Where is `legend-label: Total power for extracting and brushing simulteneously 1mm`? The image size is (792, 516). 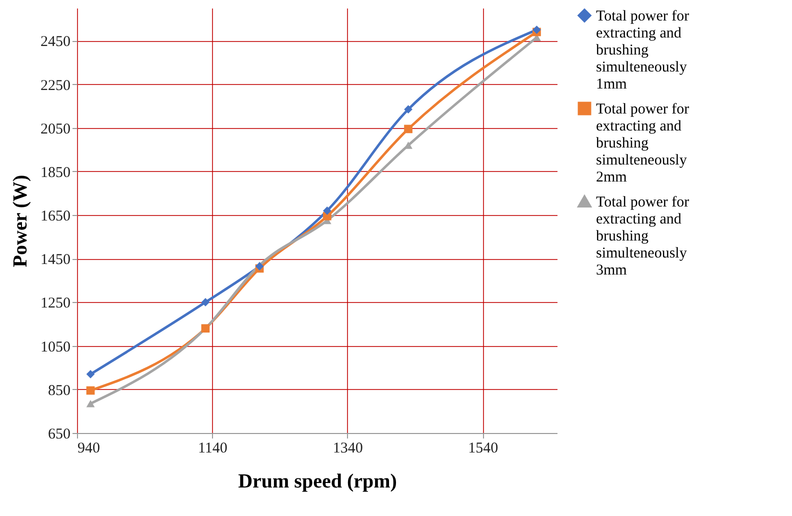 legend-label: Total power for extracting and brushing simulteneously 1mm is located at coordinates (643, 50).